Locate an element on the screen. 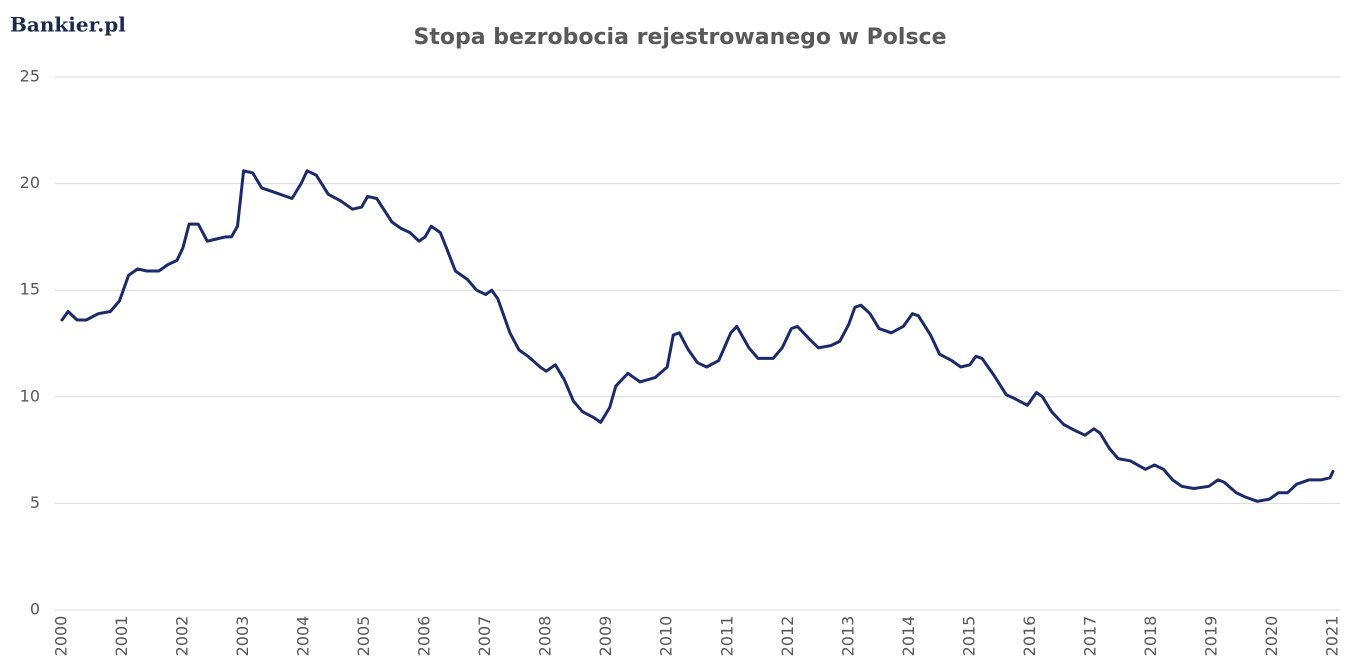 The height and width of the screenshot is (669, 1362). x-tick-label: 2015 is located at coordinates (968, 636).